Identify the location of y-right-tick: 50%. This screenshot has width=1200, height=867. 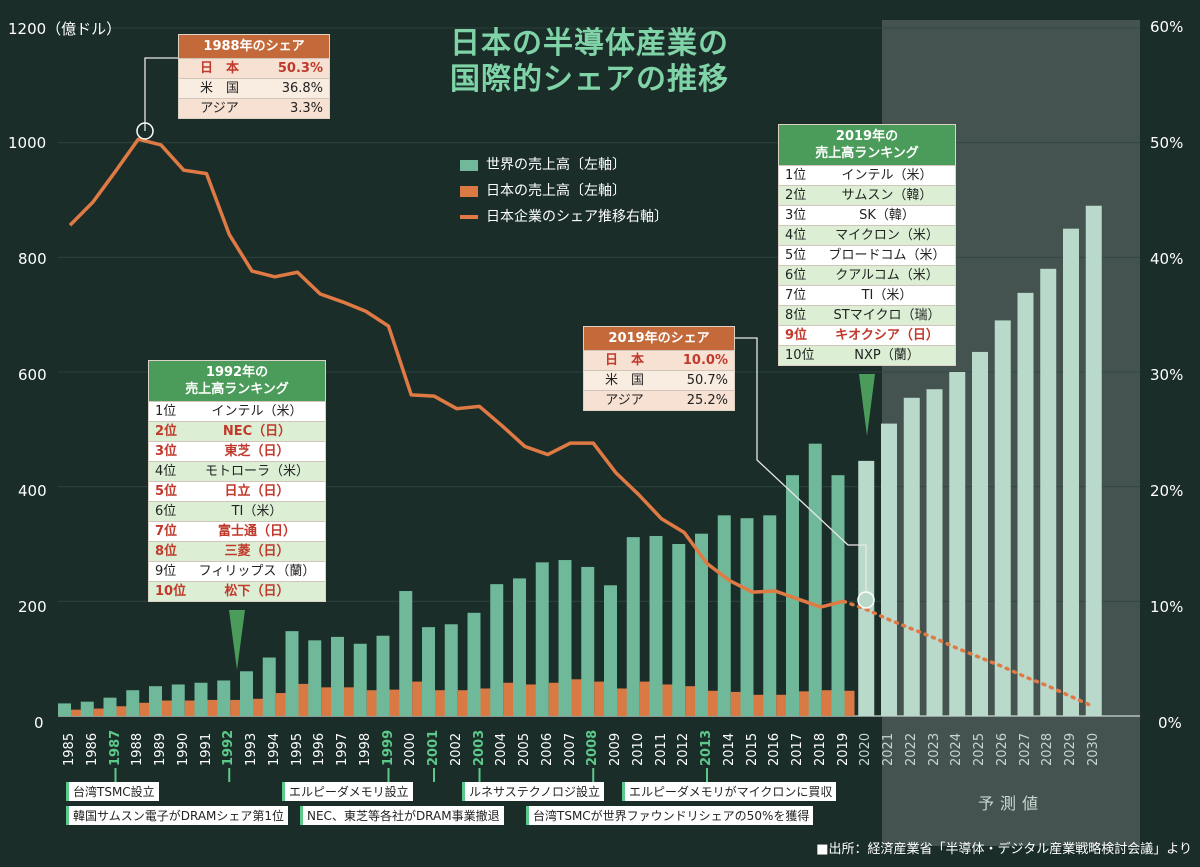
(1167, 143).